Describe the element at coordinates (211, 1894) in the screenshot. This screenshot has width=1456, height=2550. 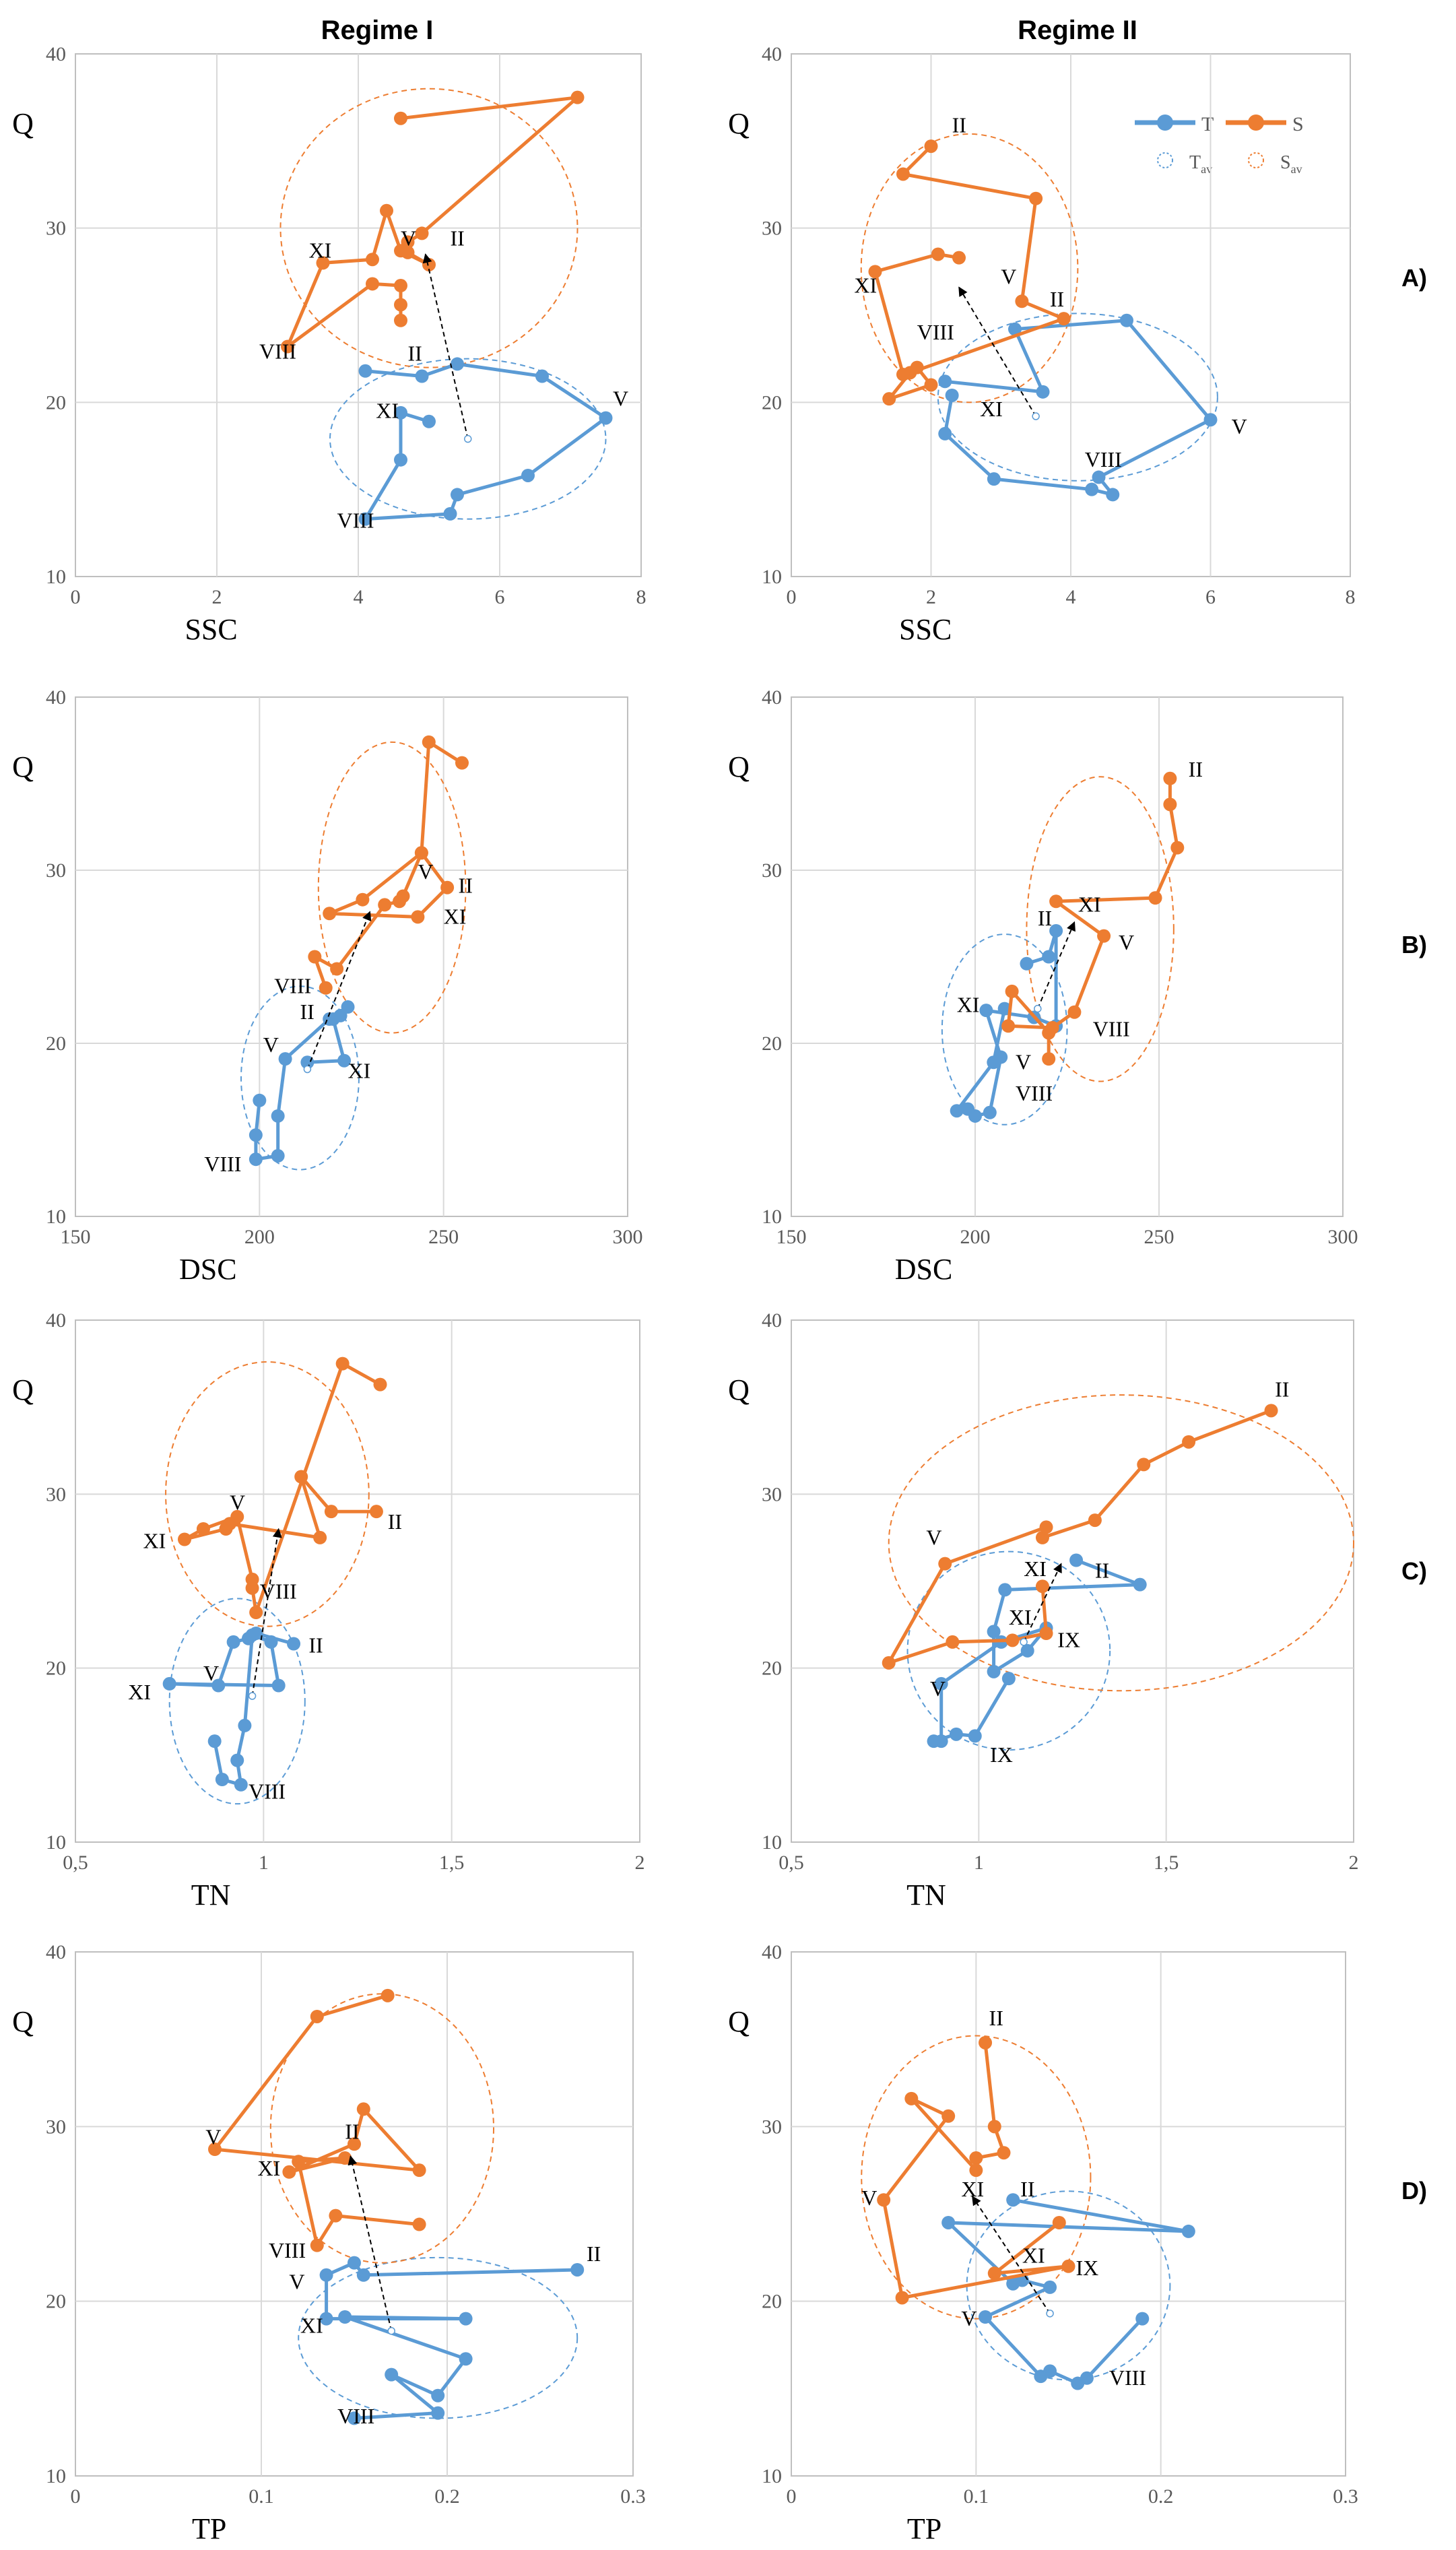
I see `x-axis-label: TN` at that location.